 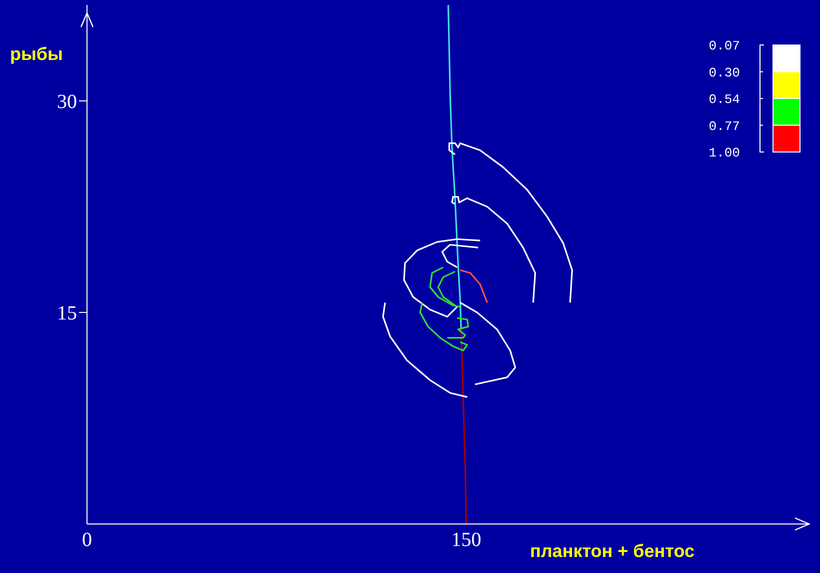 I want to click on annotation: 1.00, so click(x=724, y=153).